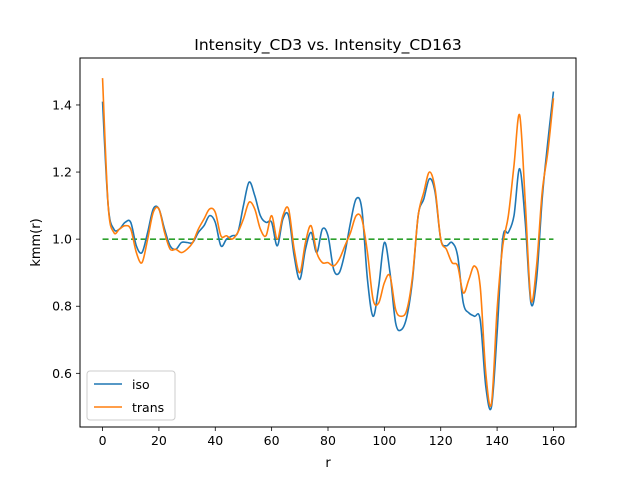 This screenshot has width=640, height=480. What do you see at coordinates (272, 440) in the screenshot?
I see `x-tick-label: 60` at bounding box center [272, 440].